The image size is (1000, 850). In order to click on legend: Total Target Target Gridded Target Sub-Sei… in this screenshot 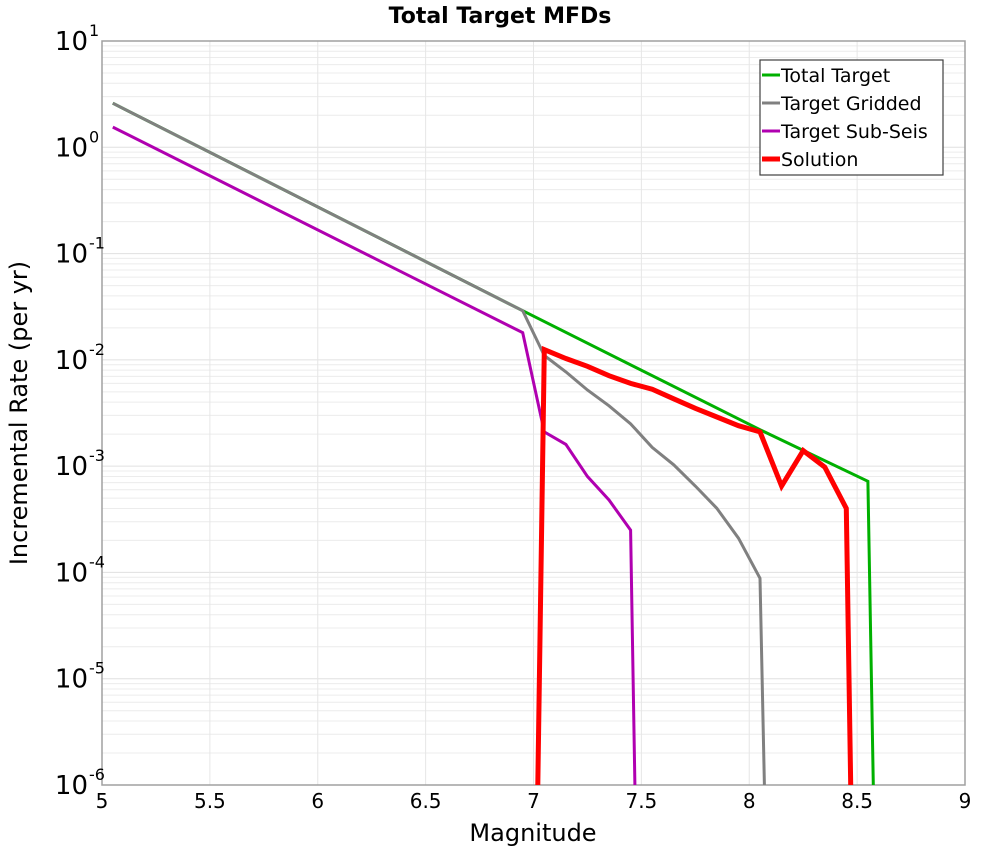, I will do `click(851, 117)`.